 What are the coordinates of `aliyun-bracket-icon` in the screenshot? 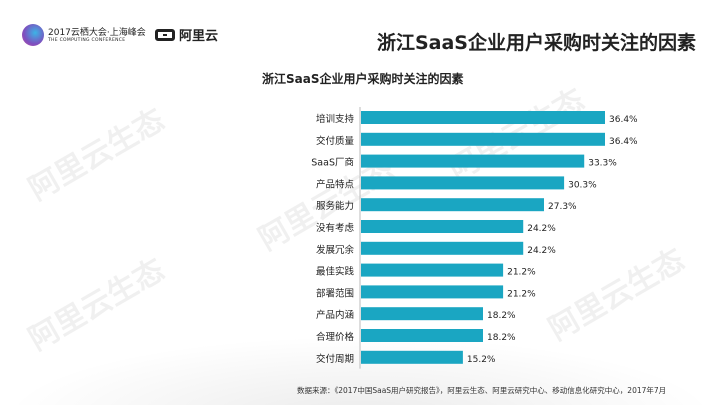 It's located at (165, 34).